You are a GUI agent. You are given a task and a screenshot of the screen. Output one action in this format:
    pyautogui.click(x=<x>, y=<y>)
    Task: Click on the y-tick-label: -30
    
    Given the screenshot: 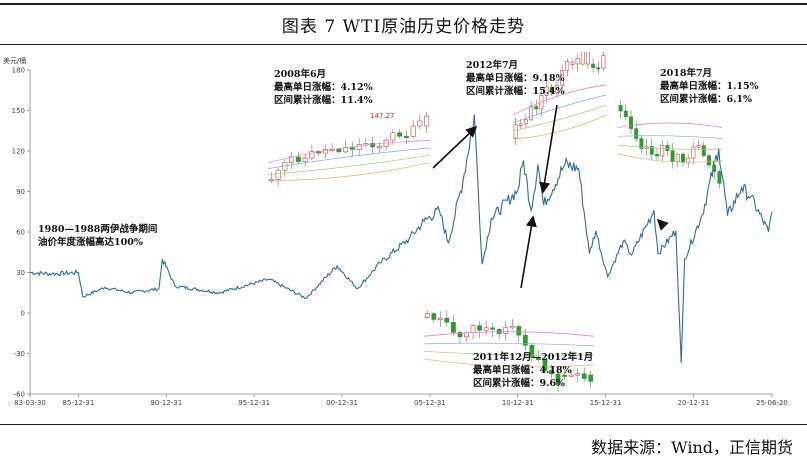 What is the action you would take?
    pyautogui.click(x=19, y=354)
    